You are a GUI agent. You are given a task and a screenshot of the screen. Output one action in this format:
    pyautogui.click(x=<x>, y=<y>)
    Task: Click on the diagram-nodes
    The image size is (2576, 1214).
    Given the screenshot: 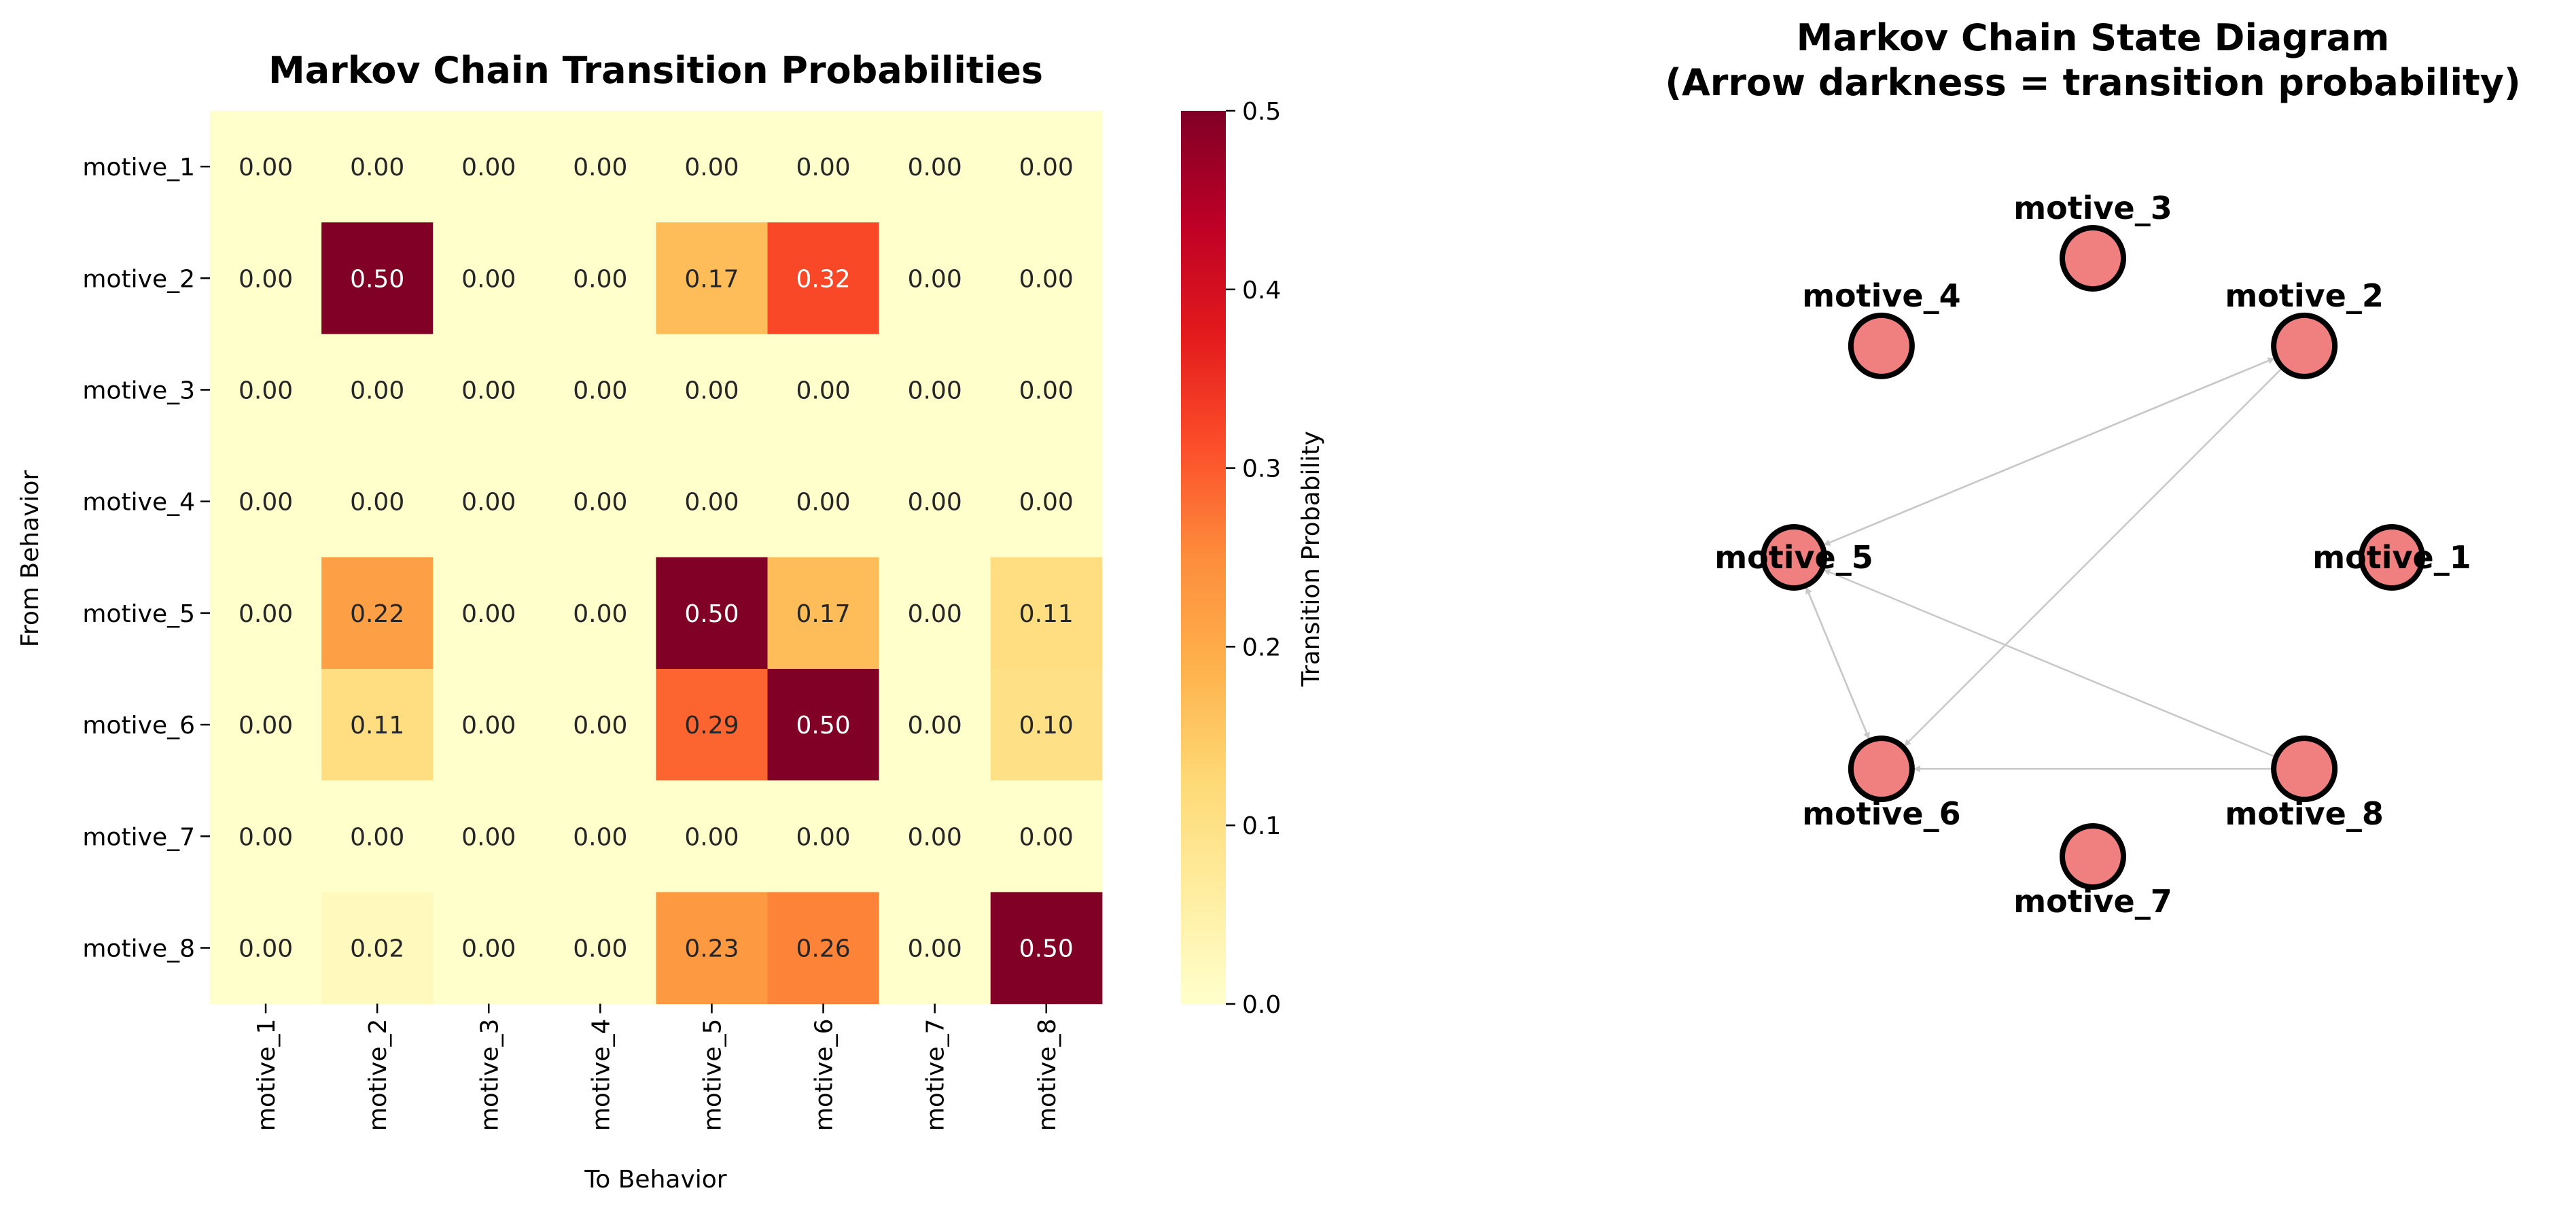 What is the action you would take?
    pyautogui.click(x=2093, y=557)
    